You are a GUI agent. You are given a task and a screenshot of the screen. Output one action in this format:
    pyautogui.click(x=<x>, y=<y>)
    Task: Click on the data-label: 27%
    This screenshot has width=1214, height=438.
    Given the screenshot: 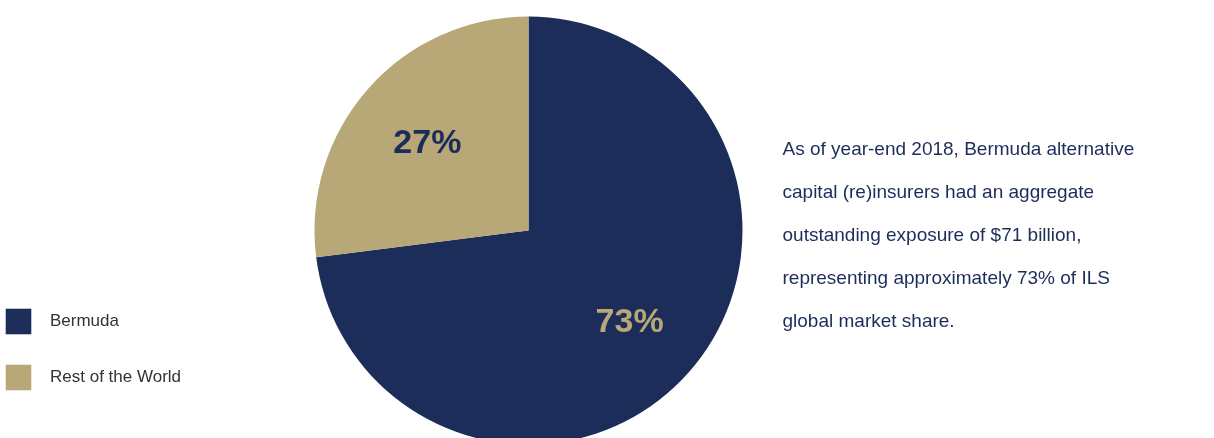 What is the action you would take?
    pyautogui.click(x=427, y=141)
    